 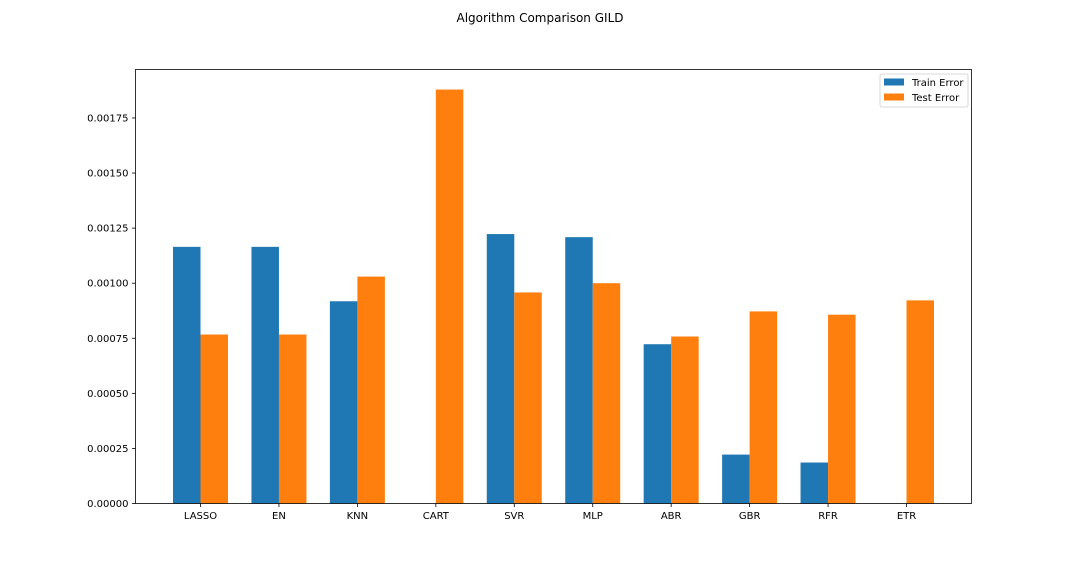 I want to click on x-tick-label: RFR, so click(x=828, y=516).